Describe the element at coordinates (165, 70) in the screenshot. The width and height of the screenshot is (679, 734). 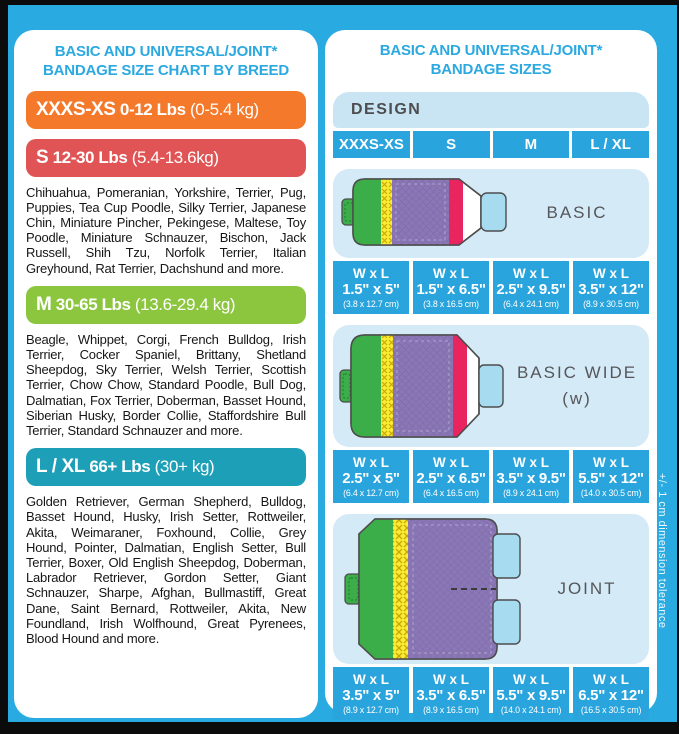
I see `left-title-line2: BANDAGE SIZE CHART BY BREED` at that location.